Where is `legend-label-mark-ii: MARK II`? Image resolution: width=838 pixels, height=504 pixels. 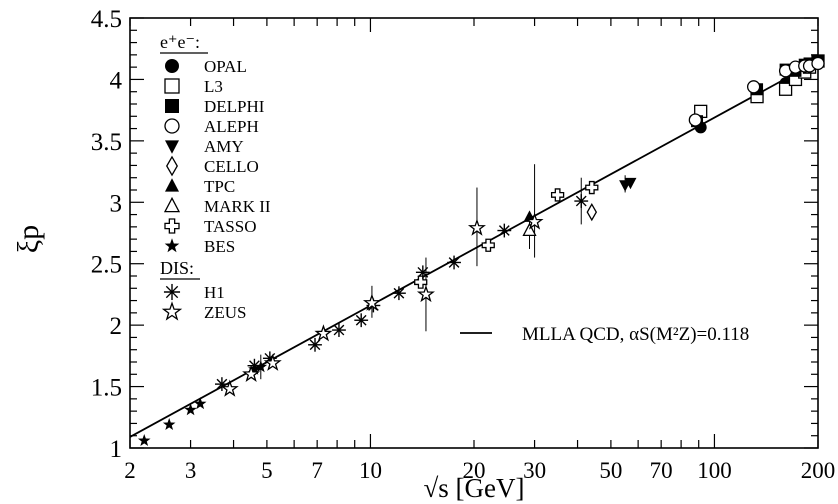
legend-label-mark-ii: MARK II is located at coordinates (237, 206).